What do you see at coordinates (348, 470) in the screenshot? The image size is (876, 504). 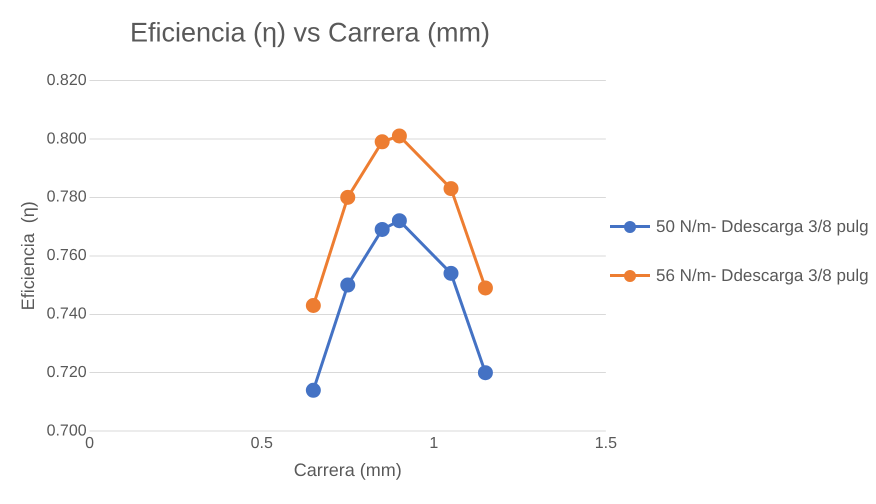 I see `x-axis-title: Carrera (mm)` at bounding box center [348, 470].